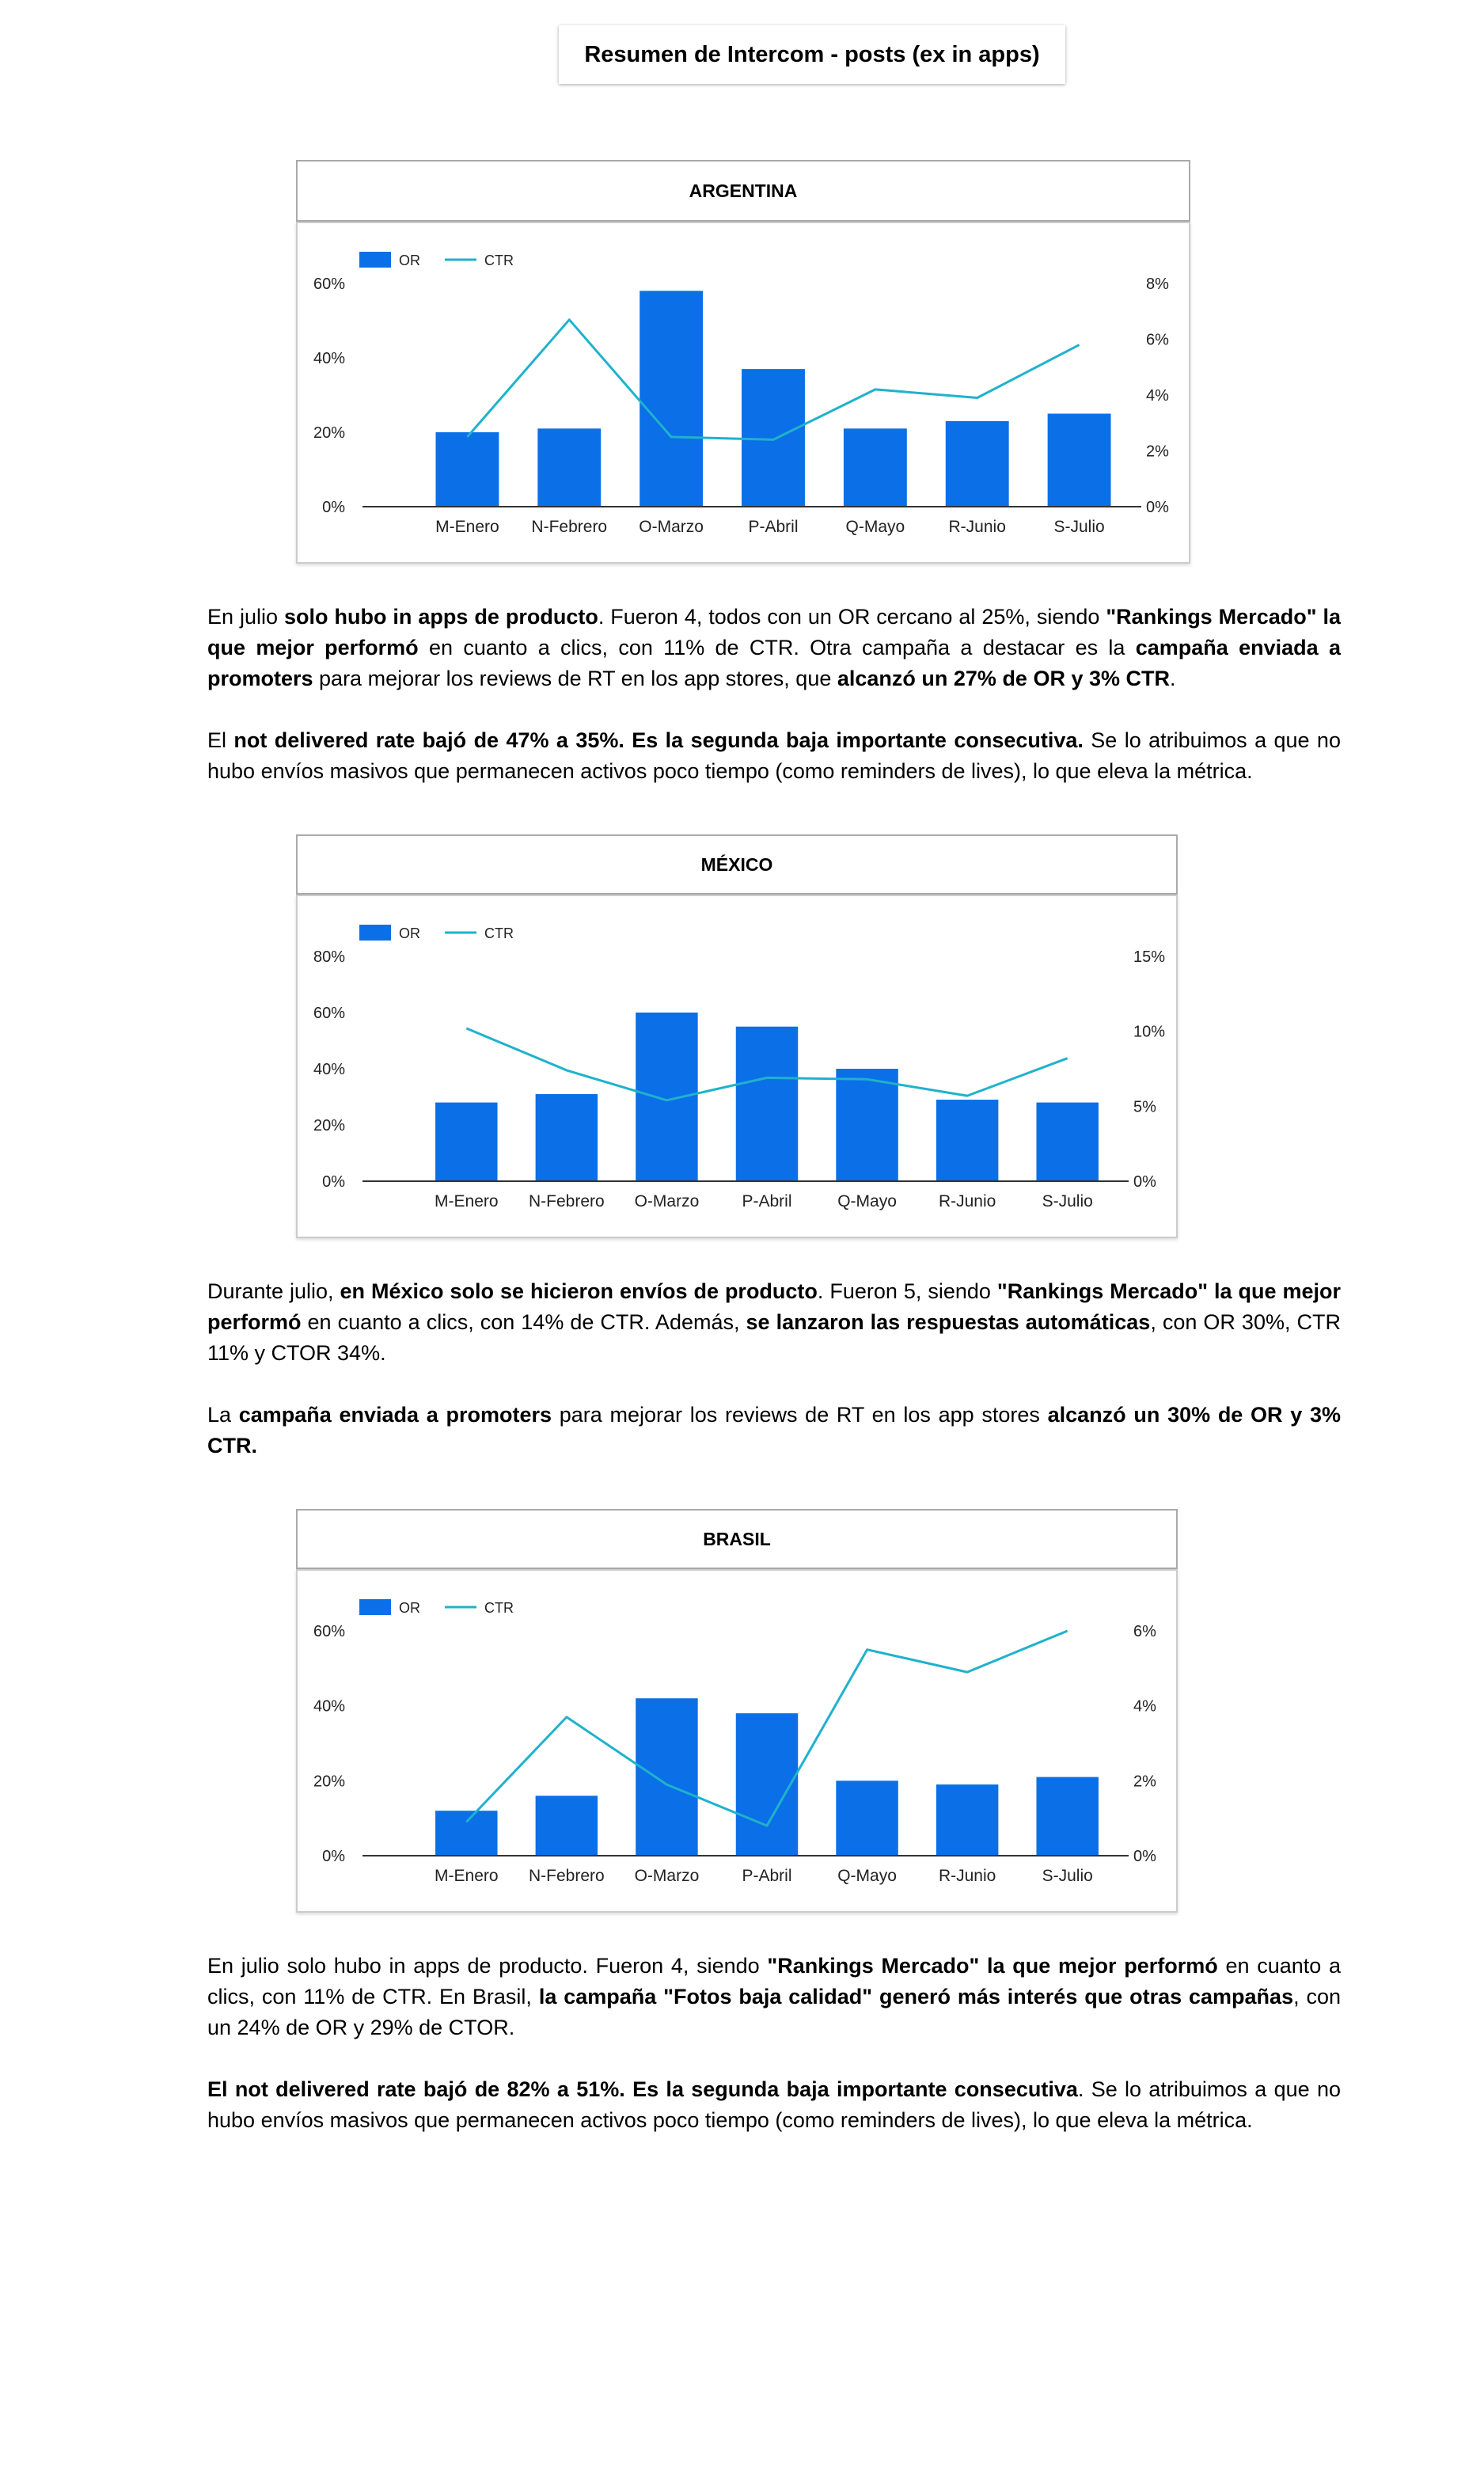 This screenshot has height=2474, width=1484. I want to click on y-right-tick-label: 10%, so click(1149, 1032).